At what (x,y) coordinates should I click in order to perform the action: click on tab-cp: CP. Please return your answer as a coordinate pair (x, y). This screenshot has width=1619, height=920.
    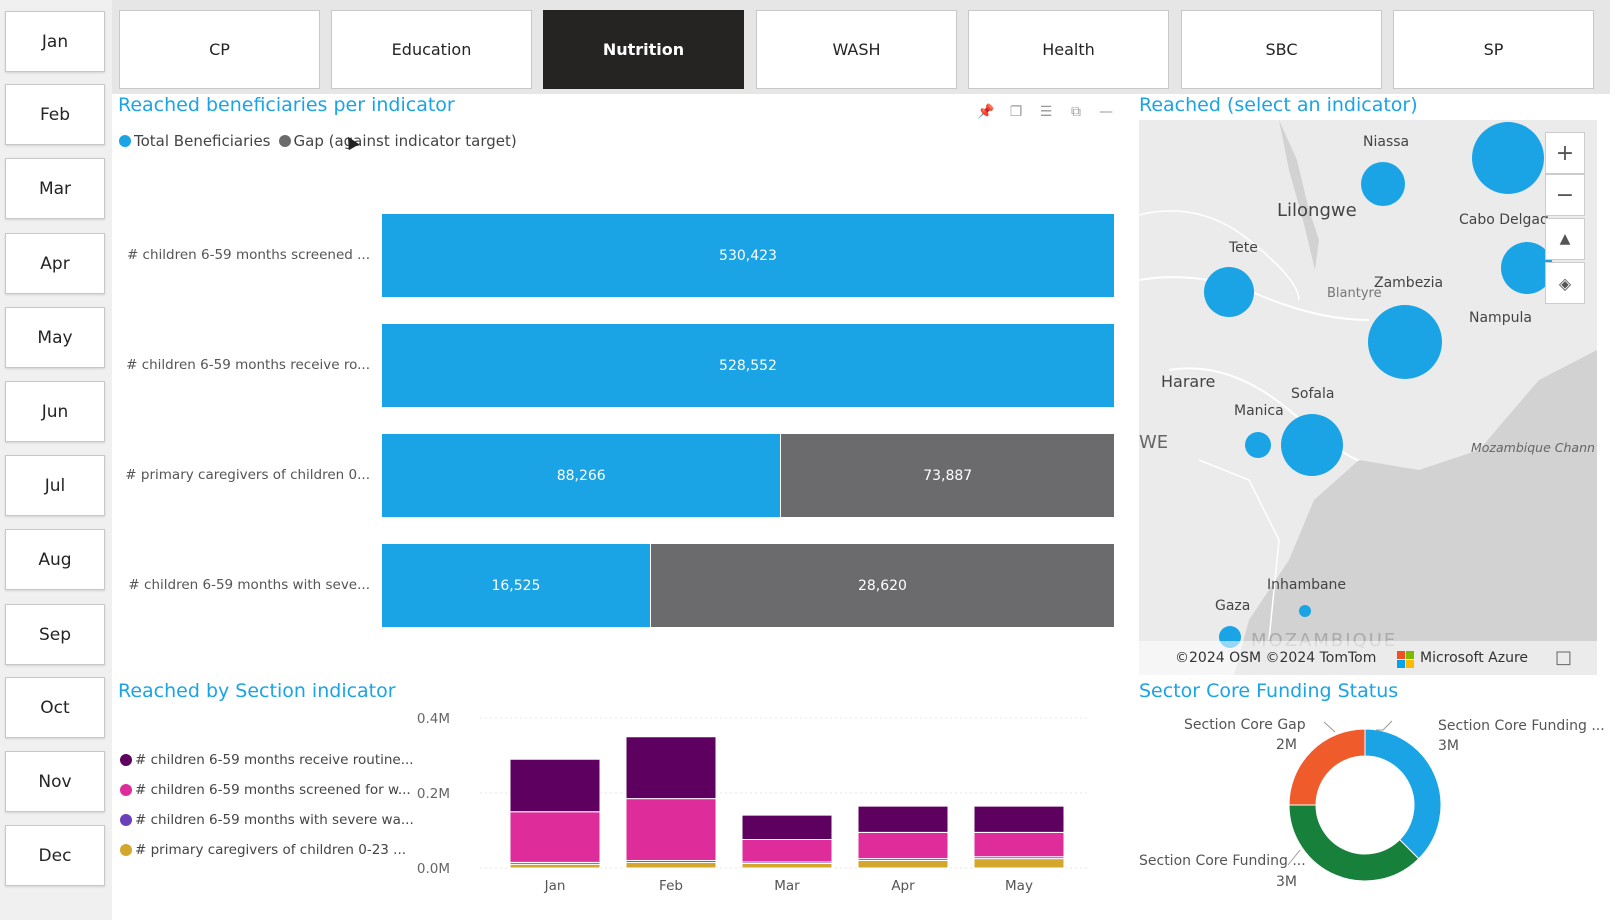
    Looking at the image, I should click on (219, 49).